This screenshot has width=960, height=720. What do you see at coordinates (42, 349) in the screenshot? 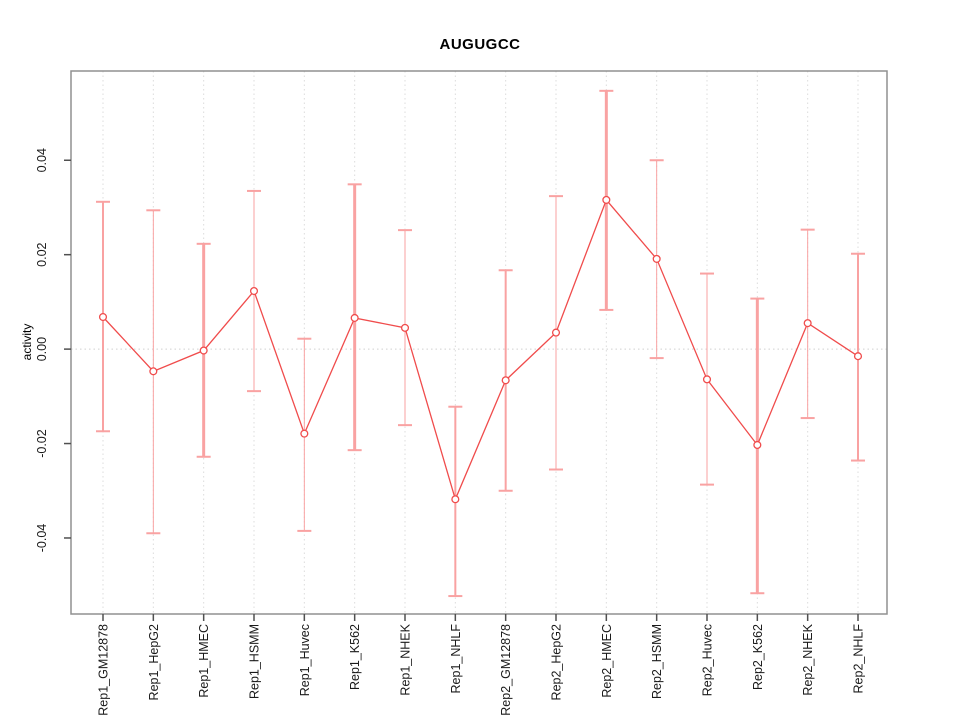
I see `y-tick-label: 0.00` at bounding box center [42, 349].